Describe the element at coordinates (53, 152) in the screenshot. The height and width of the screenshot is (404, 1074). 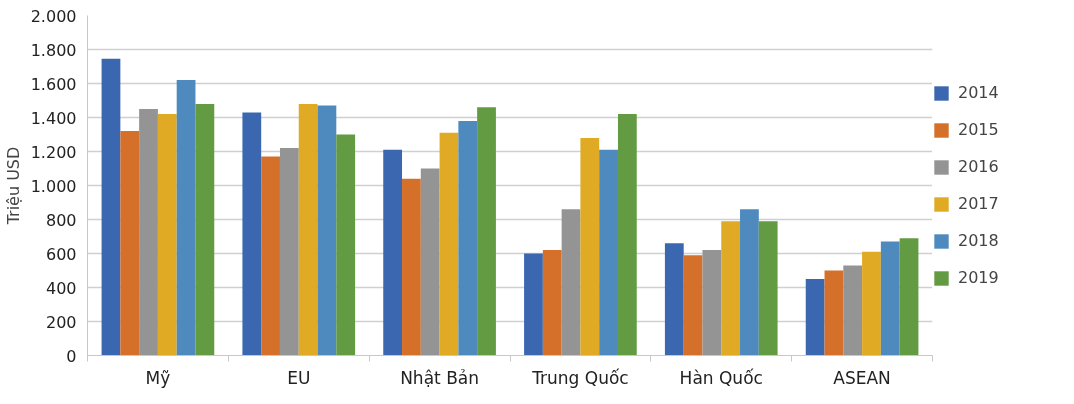
I see `y-tick-label: 1.200` at that location.